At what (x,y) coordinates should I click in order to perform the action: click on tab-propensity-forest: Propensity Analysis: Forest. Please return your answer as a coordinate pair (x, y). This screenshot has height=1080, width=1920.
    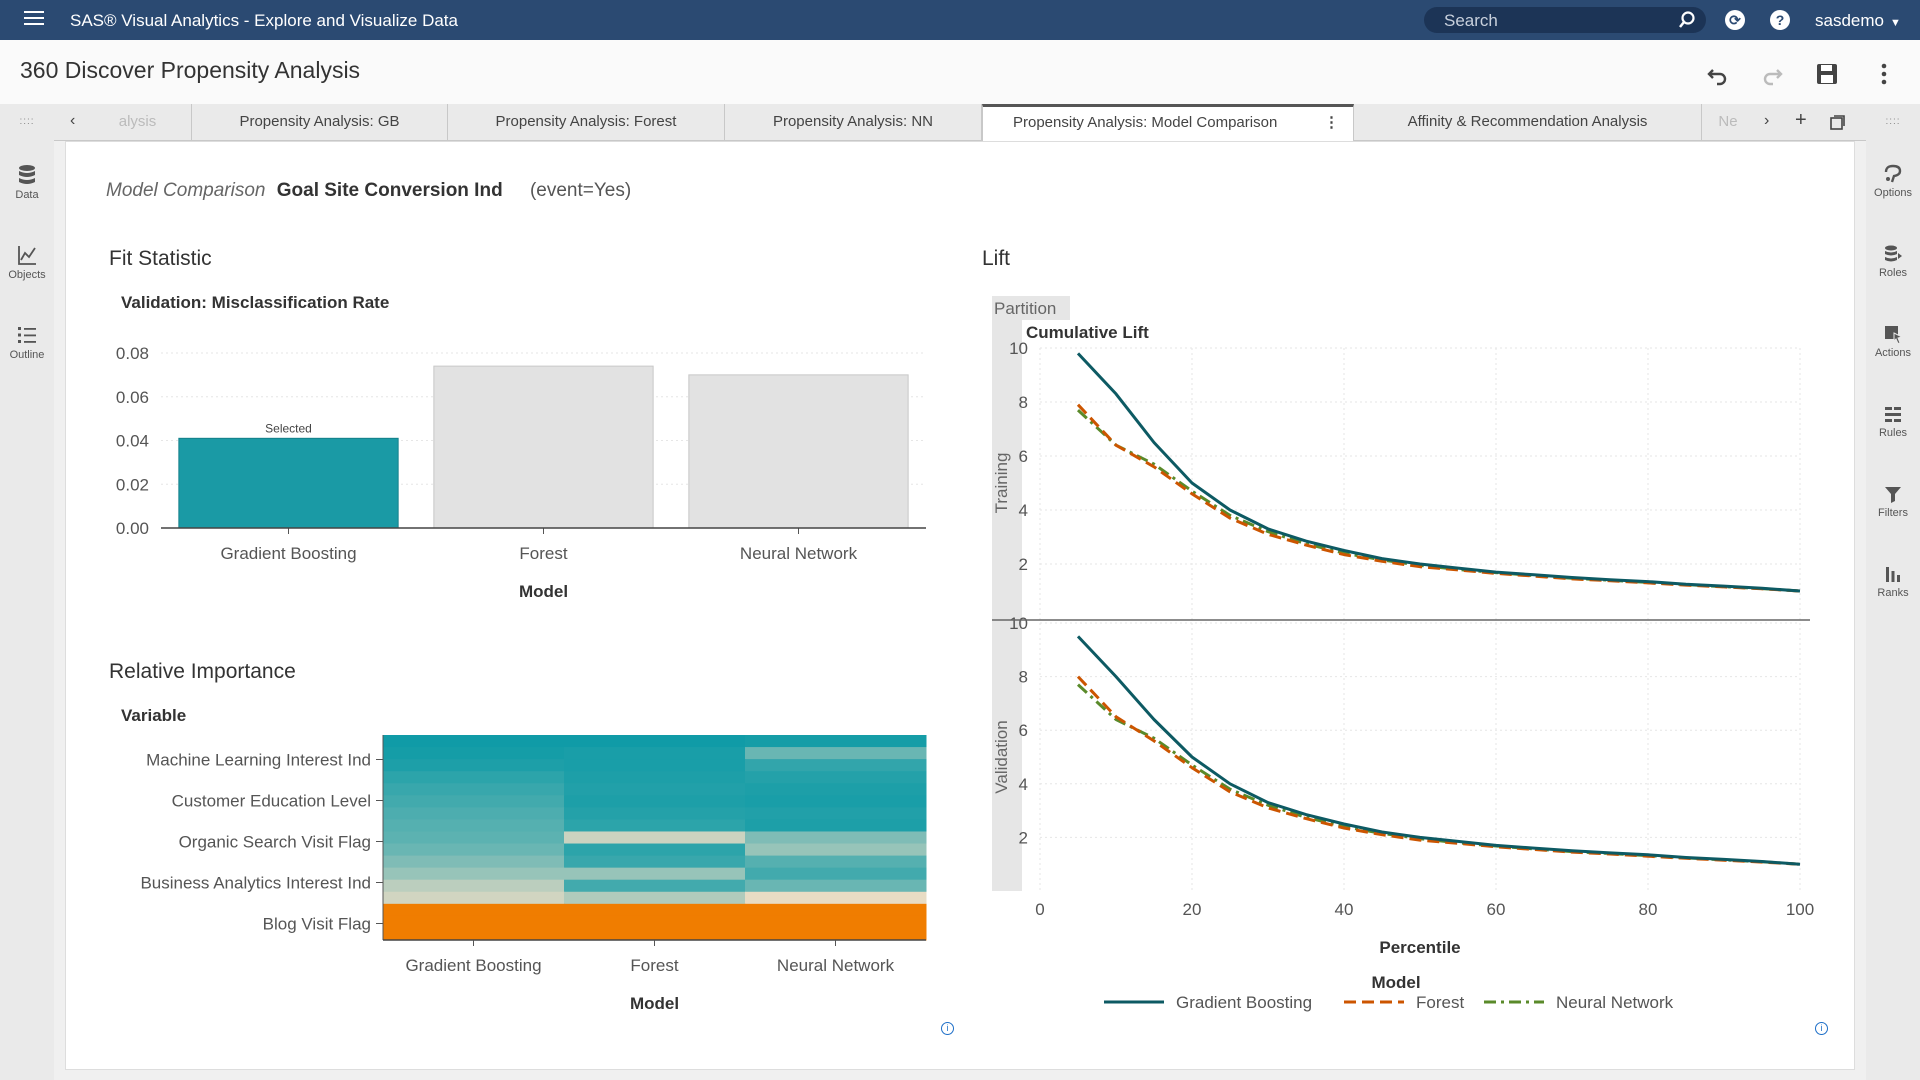
    Looking at the image, I should click on (586, 122).